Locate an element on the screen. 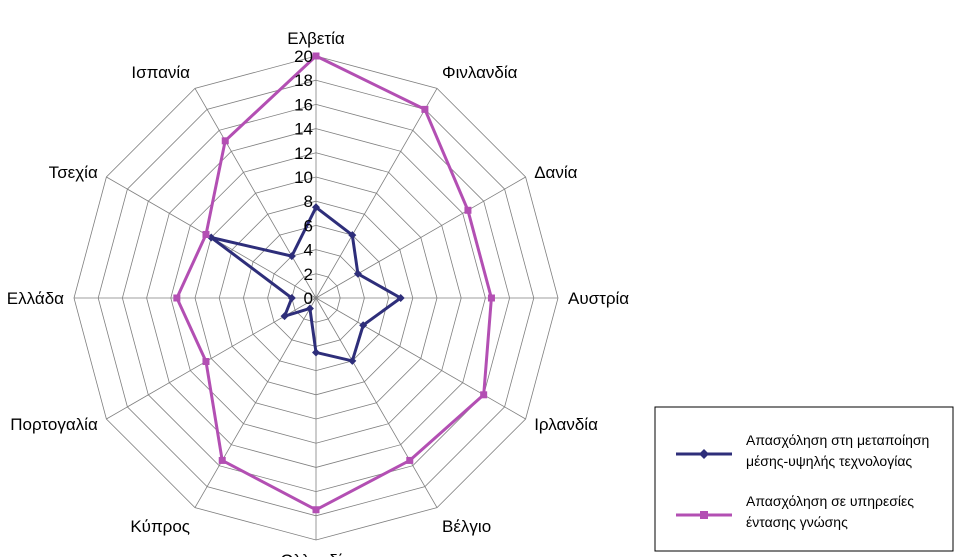  radial-tick-label: 2 is located at coordinates (308, 274).